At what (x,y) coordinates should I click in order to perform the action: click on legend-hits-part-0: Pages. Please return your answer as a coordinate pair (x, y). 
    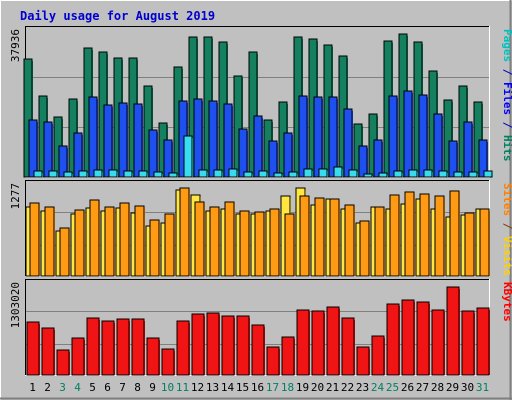
    Looking at the image, I should click on (506, 45).